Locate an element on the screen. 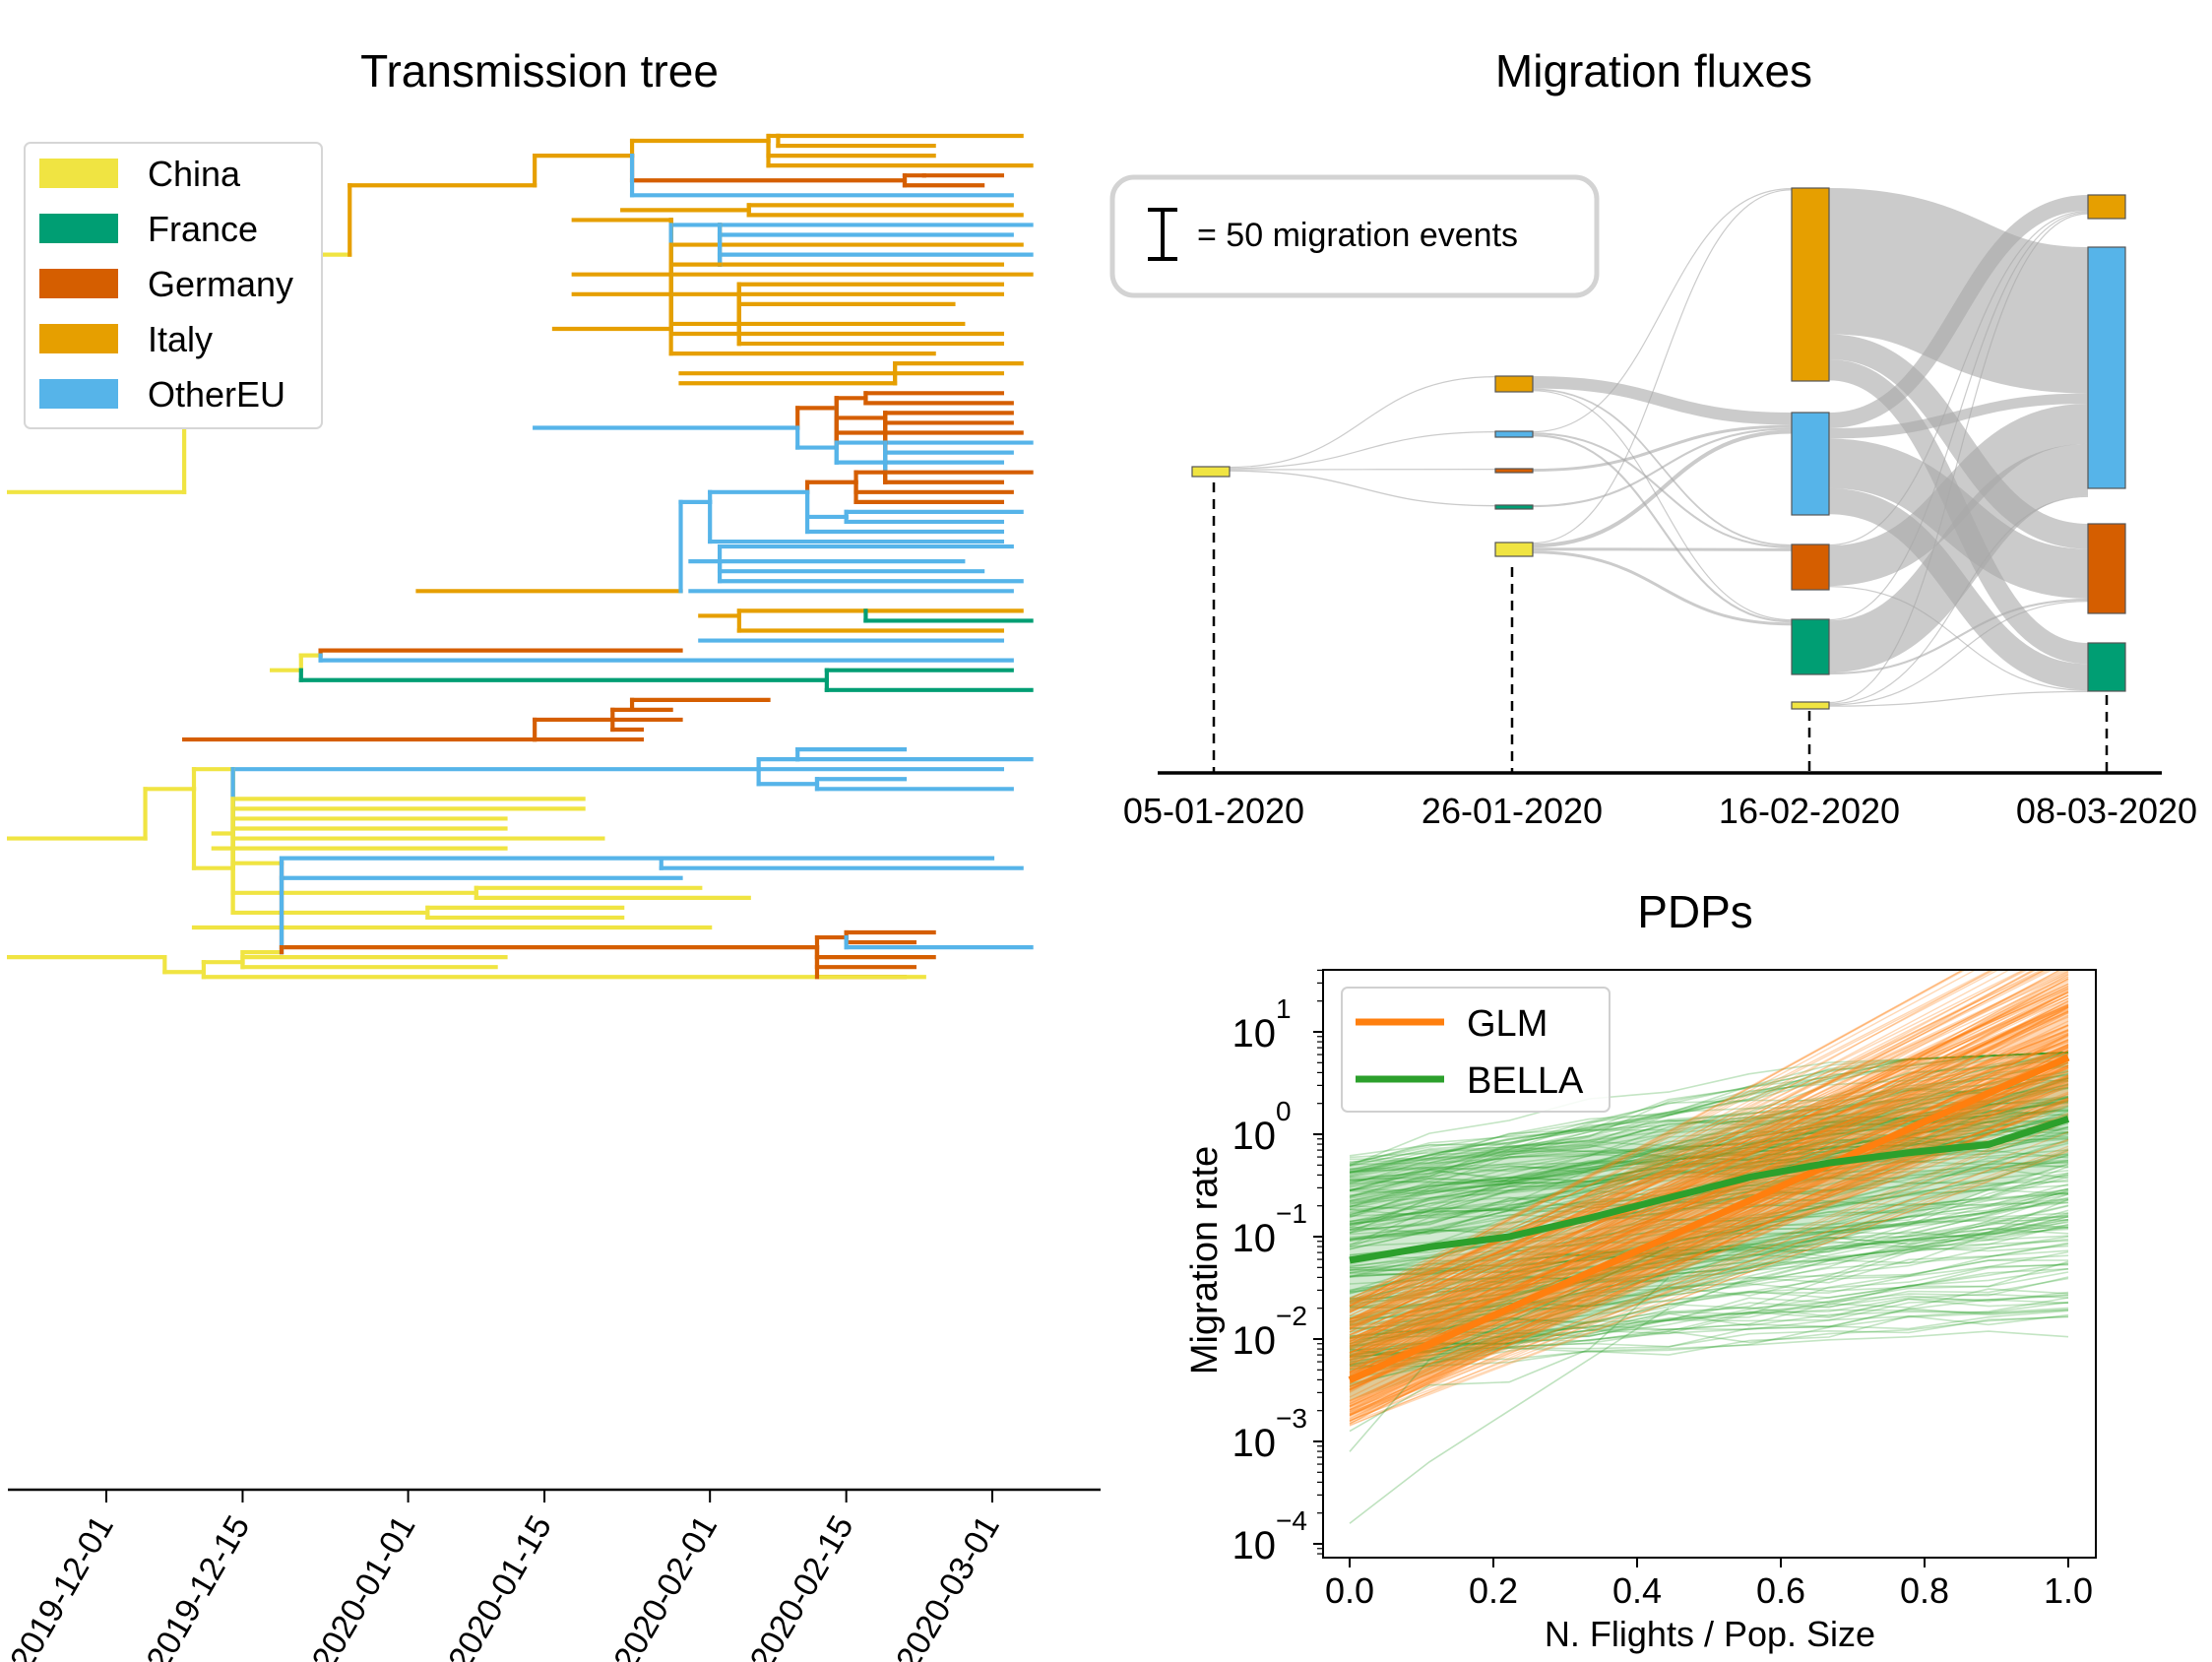 The height and width of the screenshot is (1662, 2212). sankey-node-germany is located at coordinates (1514, 471).